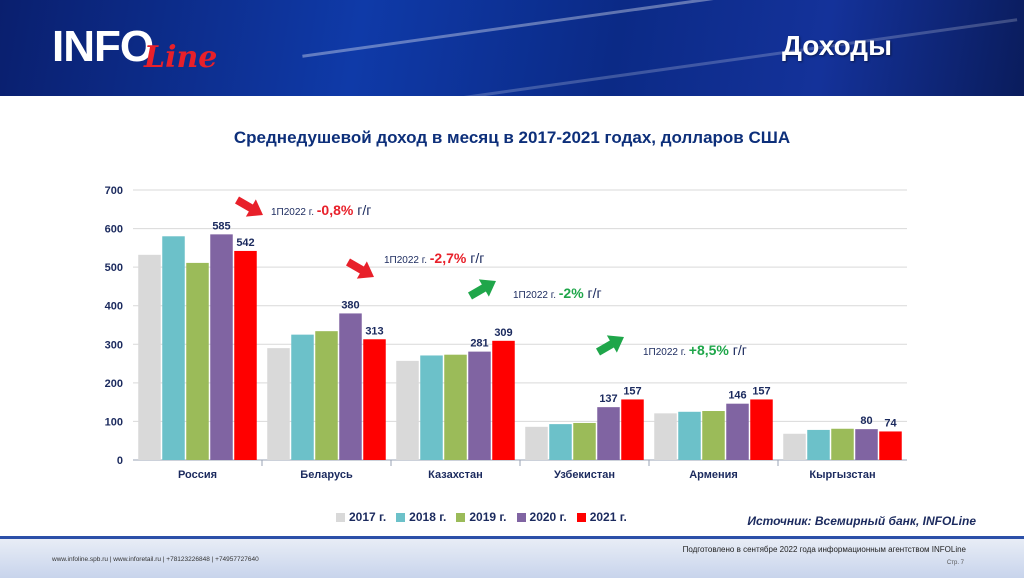 This screenshot has height=578, width=1024. I want to click on legend-item: 2017 г., so click(361, 517).